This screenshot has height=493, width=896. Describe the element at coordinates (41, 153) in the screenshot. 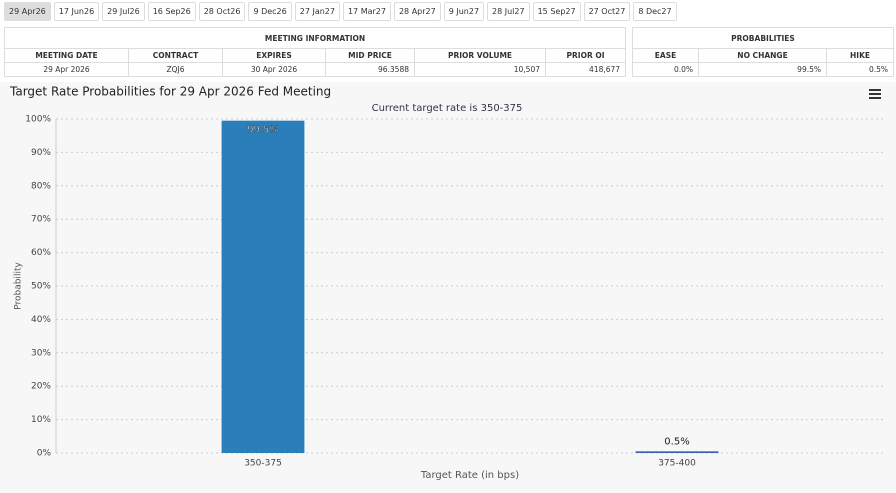

I see `y-tick-label: 90%` at that location.